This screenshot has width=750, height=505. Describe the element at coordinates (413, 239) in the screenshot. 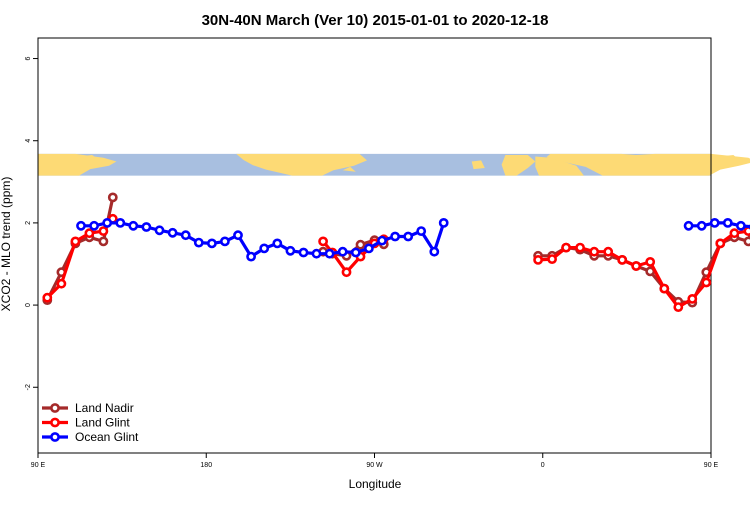

I see `series-ocean-glint` at that location.